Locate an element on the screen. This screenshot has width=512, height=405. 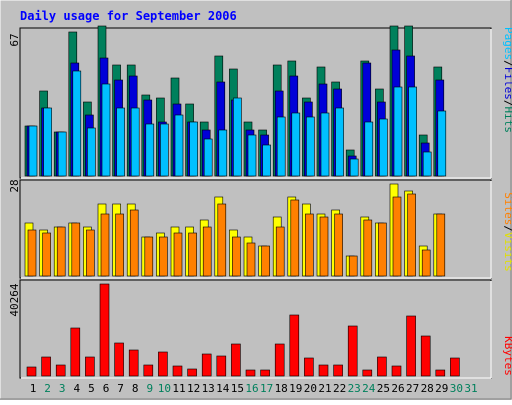
y-max-label: 40264 is located at coordinates (14, 299).